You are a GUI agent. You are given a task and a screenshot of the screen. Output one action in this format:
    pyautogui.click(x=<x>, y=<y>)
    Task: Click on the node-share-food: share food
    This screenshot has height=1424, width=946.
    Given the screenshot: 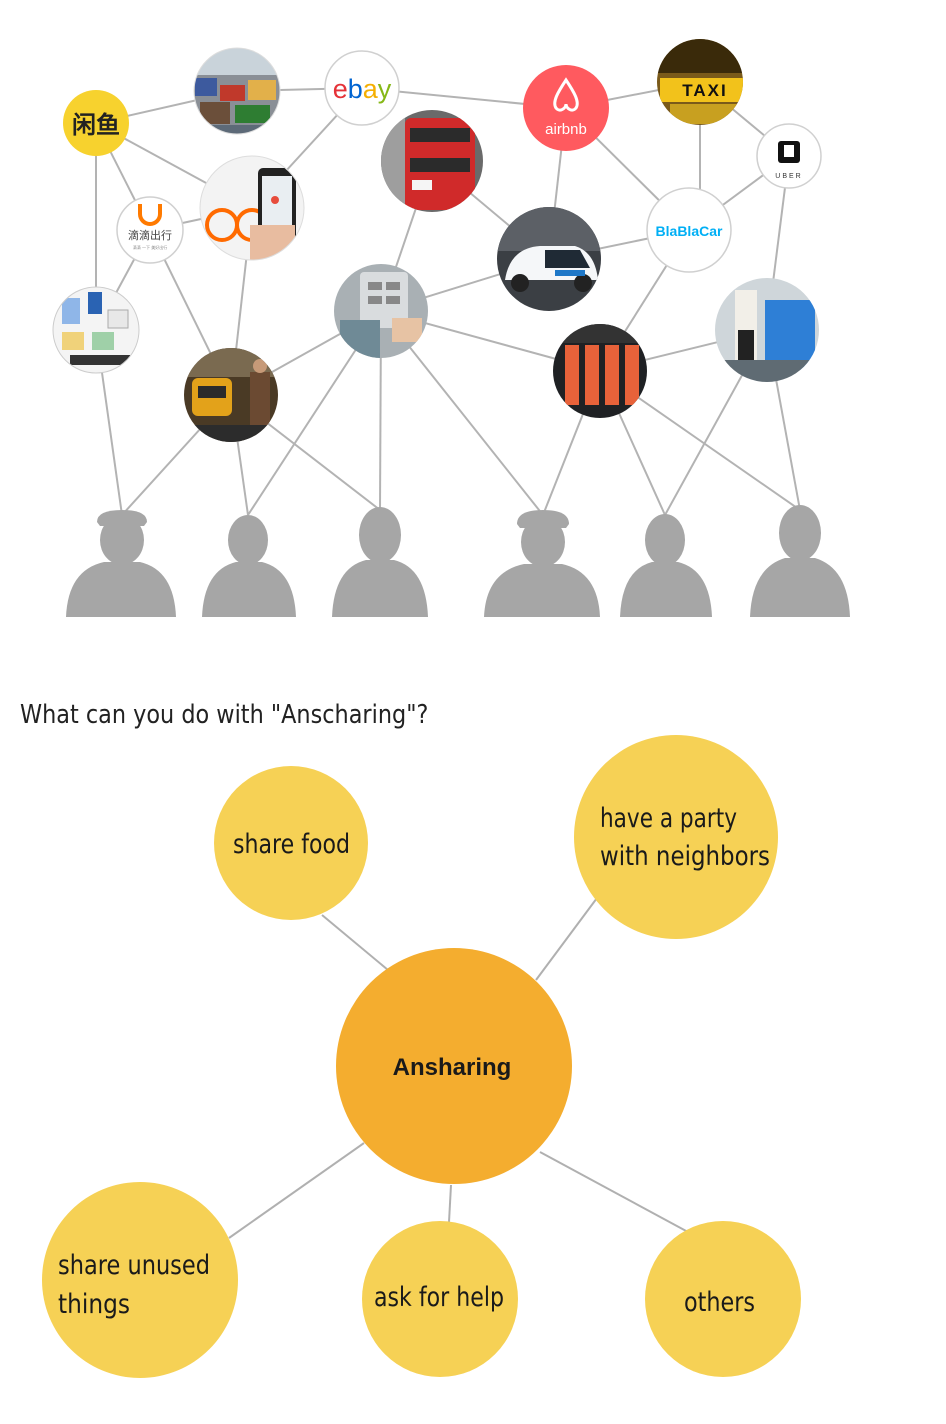 What is the action you would take?
    pyautogui.click(x=291, y=843)
    